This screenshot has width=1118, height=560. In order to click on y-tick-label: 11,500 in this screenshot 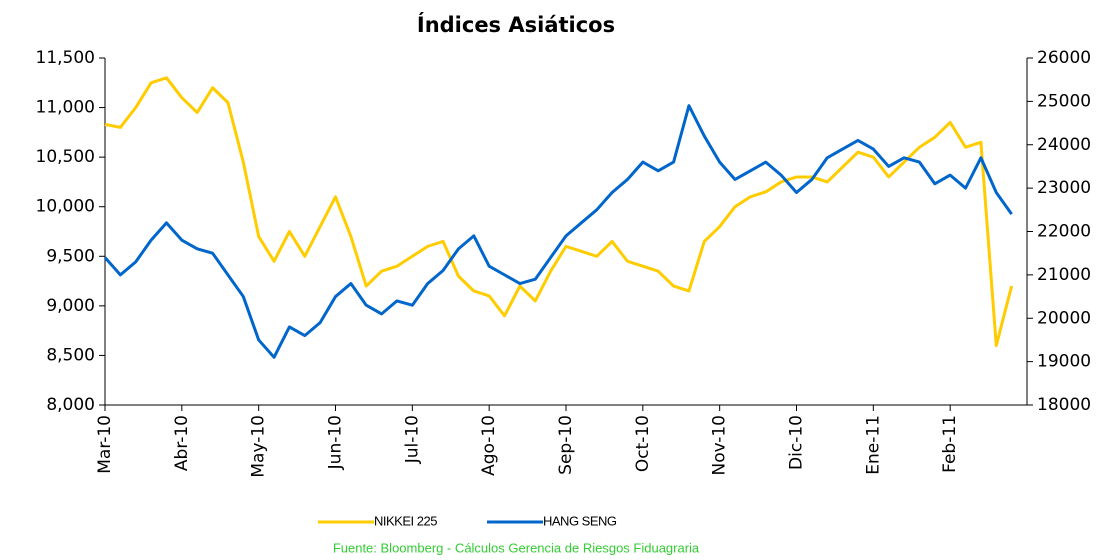, I will do `click(65, 58)`.